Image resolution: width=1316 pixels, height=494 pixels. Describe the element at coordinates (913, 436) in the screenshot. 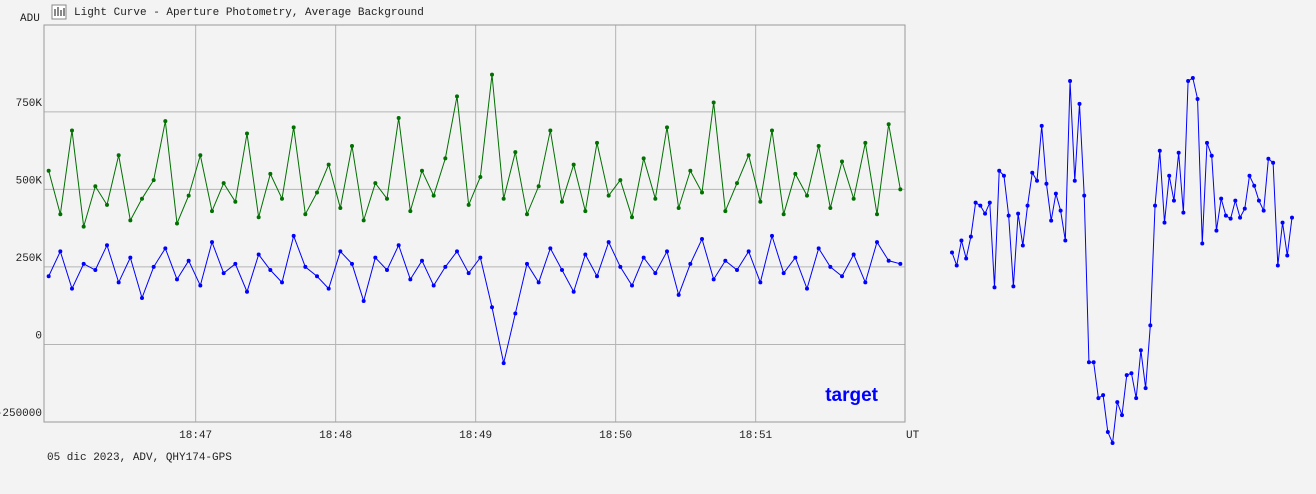

I see `x-axis-label: UT` at that location.